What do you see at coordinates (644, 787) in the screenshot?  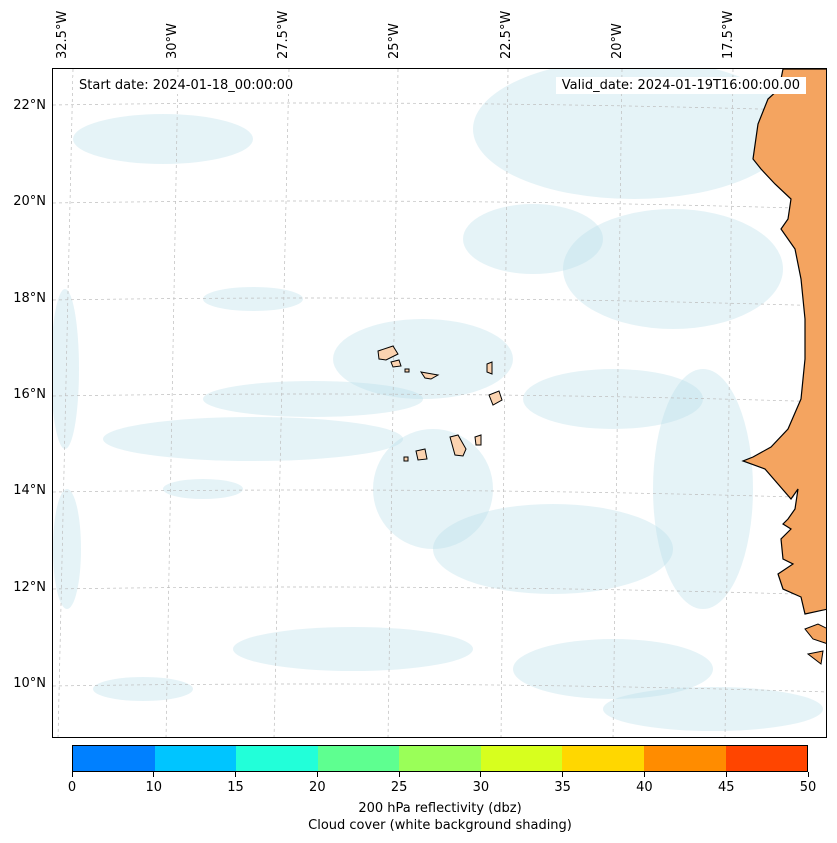 I see `colorbar-tick-label: 40` at bounding box center [644, 787].